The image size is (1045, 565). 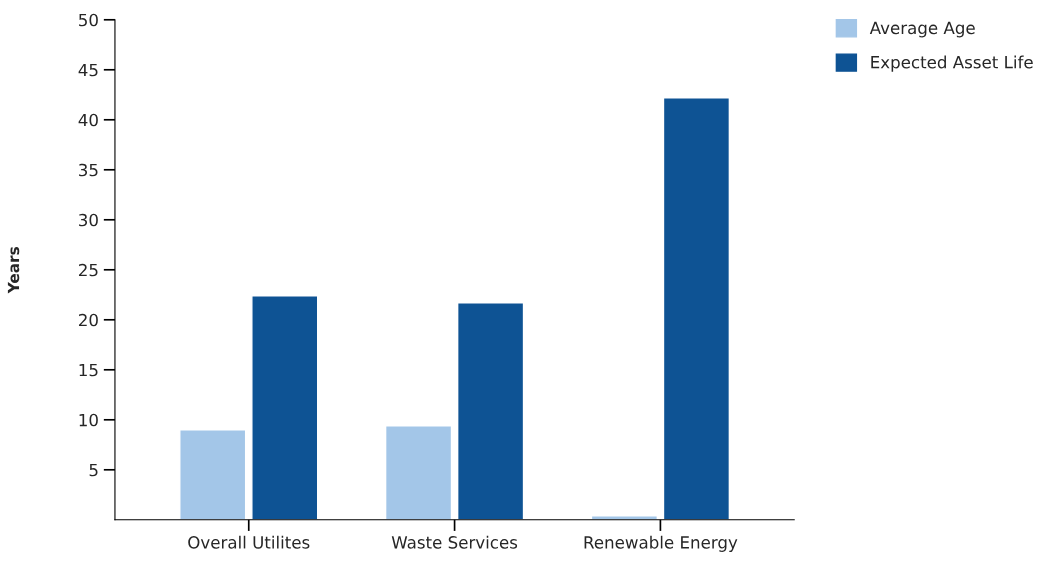 I want to click on y-tick-label: 40, so click(x=88, y=120).